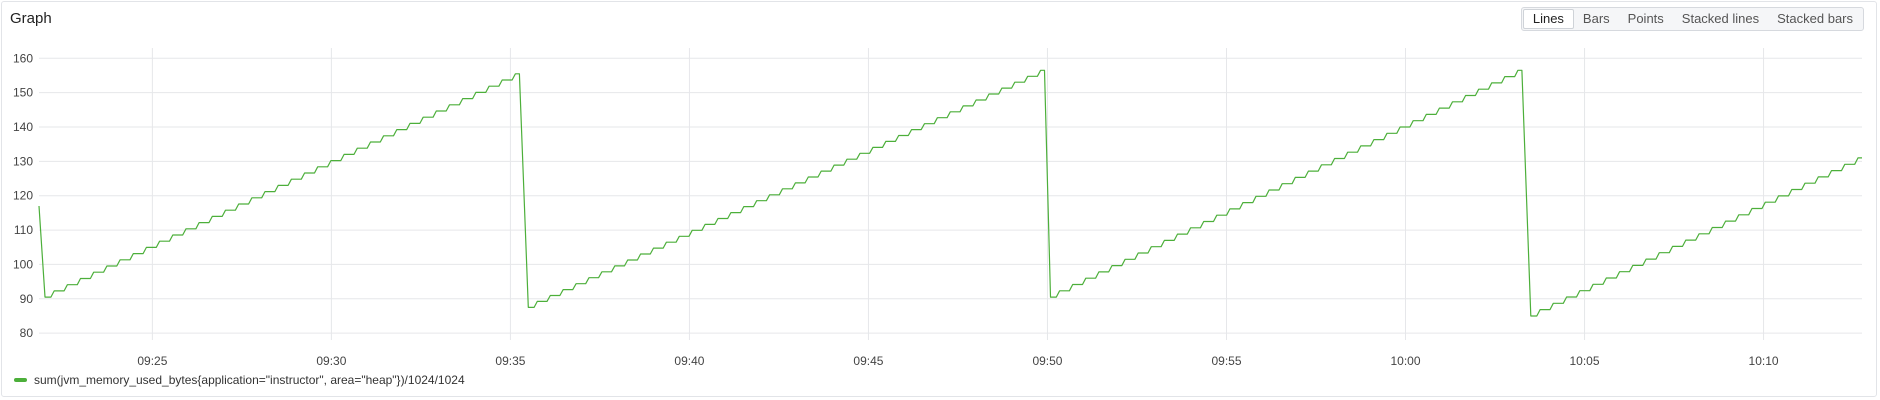  Describe the element at coordinates (1646, 19) in the screenshot. I see `mode-button-points: Points` at that location.